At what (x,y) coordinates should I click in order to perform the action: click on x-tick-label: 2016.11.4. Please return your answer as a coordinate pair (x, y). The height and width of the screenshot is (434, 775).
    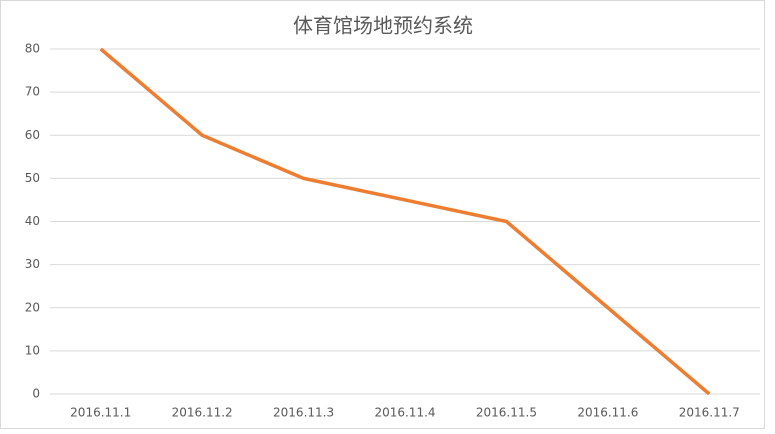
    Looking at the image, I should click on (404, 413).